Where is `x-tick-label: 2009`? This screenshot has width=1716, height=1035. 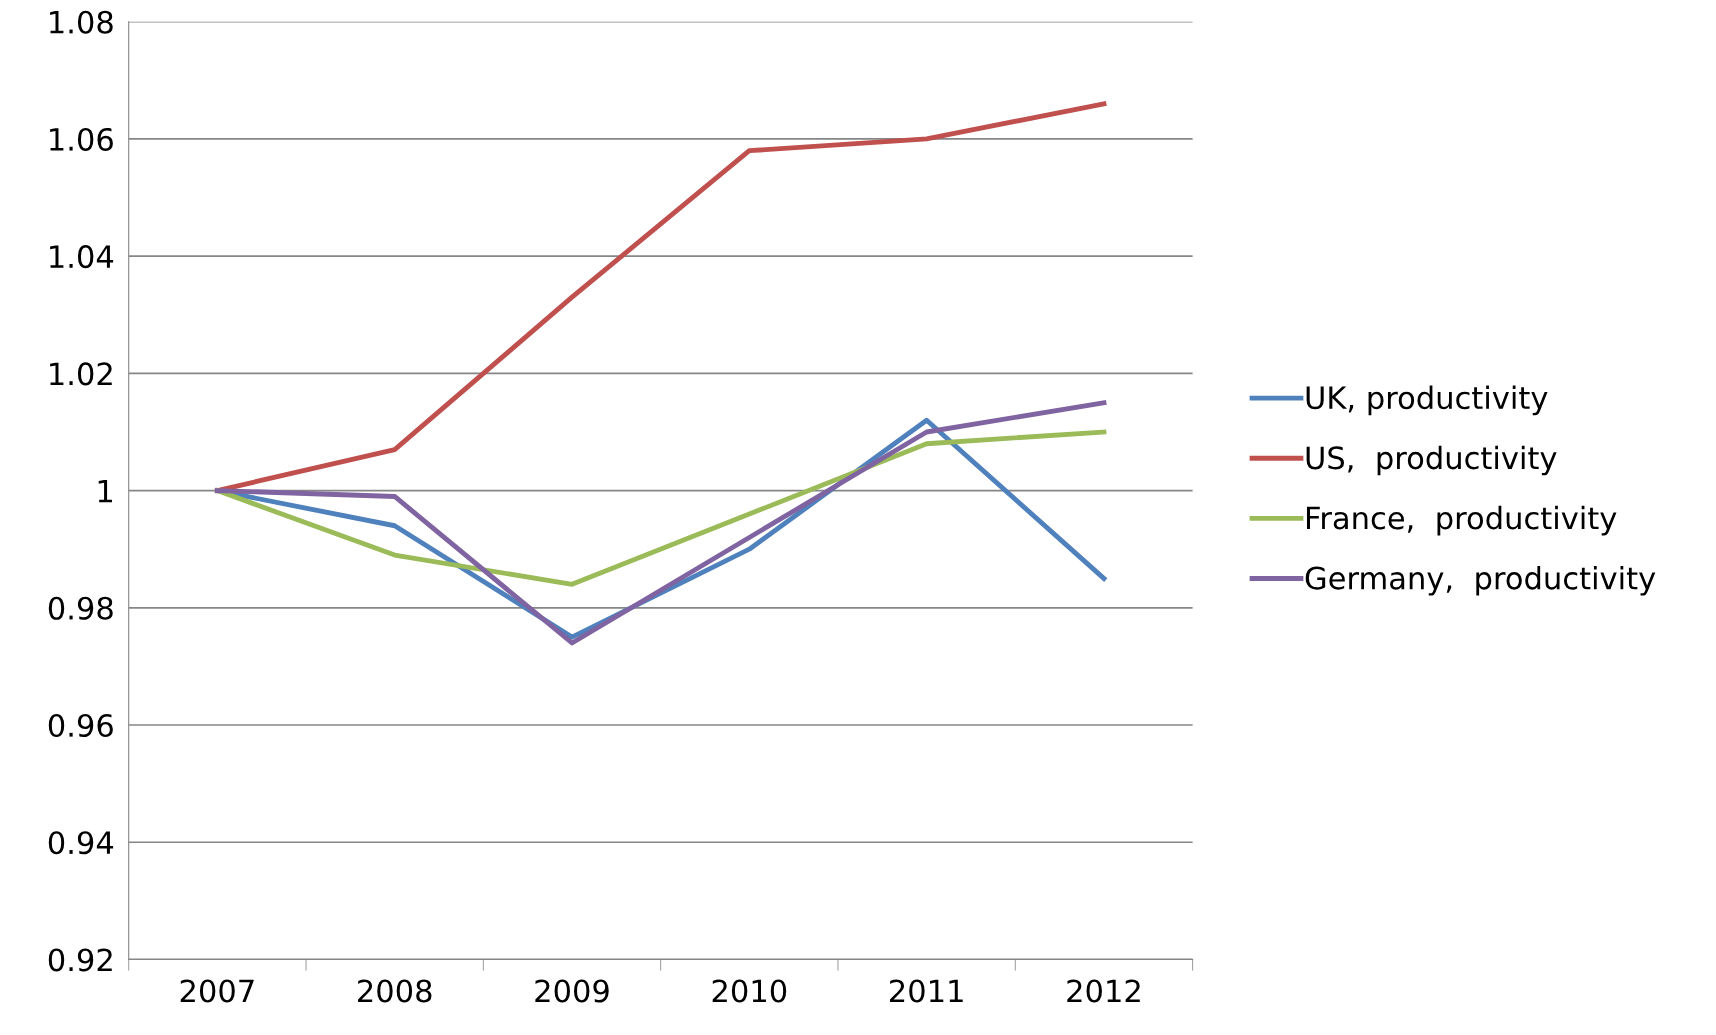 x-tick-label: 2009 is located at coordinates (572, 991).